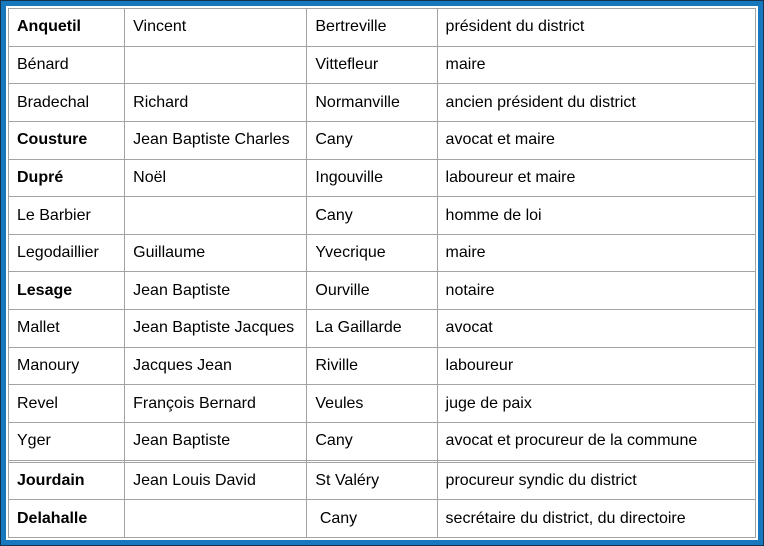  What do you see at coordinates (66, 27) in the screenshot?
I see `cell-surname: Anquetil` at bounding box center [66, 27].